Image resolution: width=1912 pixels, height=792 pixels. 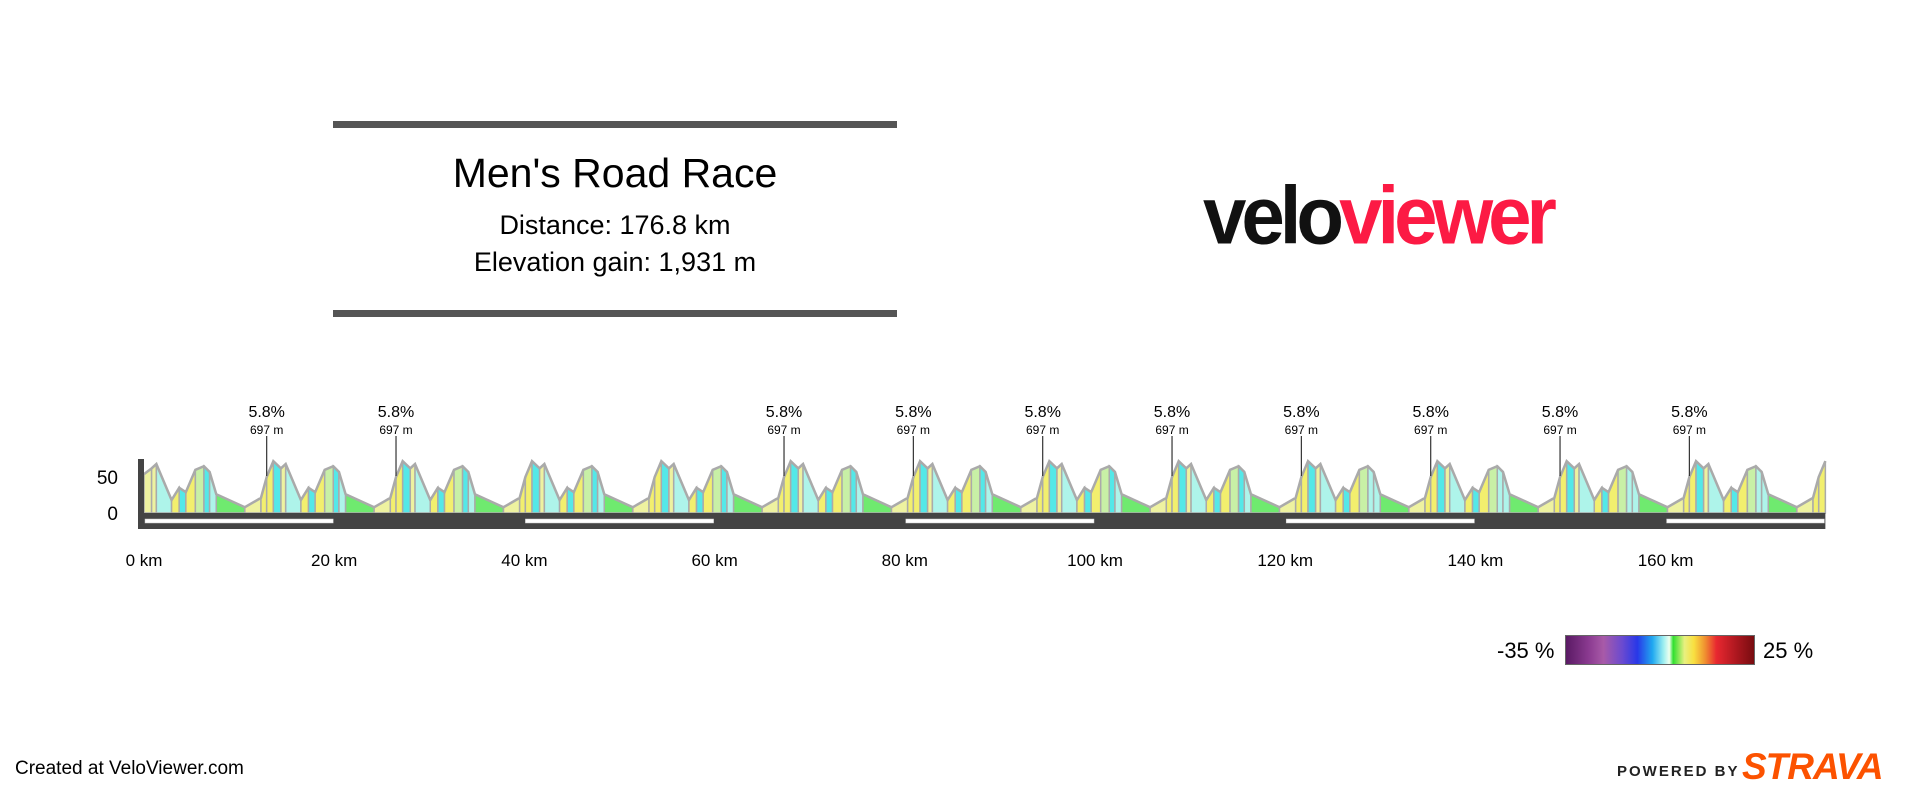 What do you see at coordinates (1448, 215) in the screenshot?
I see `logo-viewer: viewer` at bounding box center [1448, 215].